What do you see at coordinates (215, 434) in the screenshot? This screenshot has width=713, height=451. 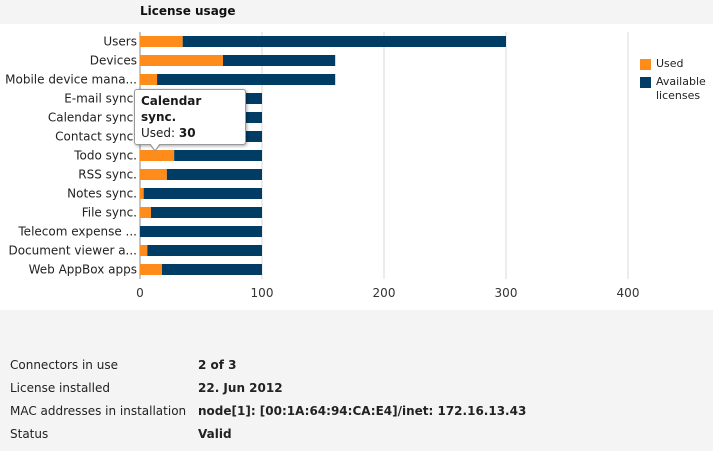 I see `info-value: Valid` at bounding box center [215, 434].